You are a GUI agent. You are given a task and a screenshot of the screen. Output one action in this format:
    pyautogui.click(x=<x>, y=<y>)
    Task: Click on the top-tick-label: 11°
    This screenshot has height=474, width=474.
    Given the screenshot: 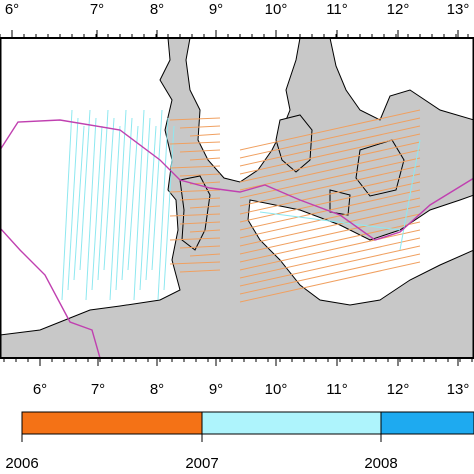 What is the action you would take?
    pyautogui.click(x=337, y=9)
    